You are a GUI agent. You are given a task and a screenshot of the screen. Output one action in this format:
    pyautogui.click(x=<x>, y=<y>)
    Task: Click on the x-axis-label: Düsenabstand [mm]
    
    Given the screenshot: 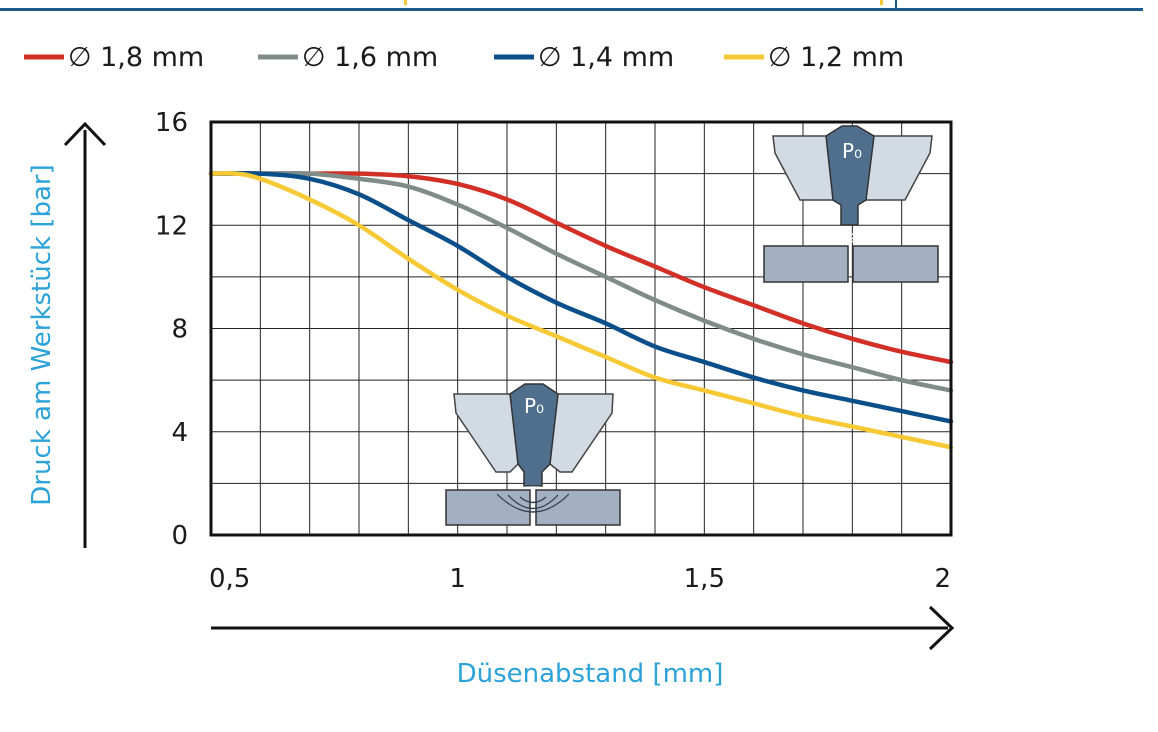 What is the action you would take?
    pyautogui.click(x=590, y=674)
    